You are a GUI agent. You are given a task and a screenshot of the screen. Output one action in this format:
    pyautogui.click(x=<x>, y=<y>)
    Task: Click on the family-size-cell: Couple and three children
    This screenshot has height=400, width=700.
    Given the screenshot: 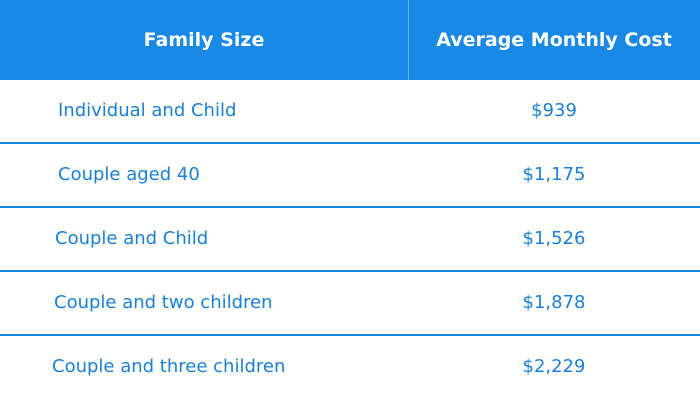 What is the action you would take?
    pyautogui.click(x=169, y=366)
    